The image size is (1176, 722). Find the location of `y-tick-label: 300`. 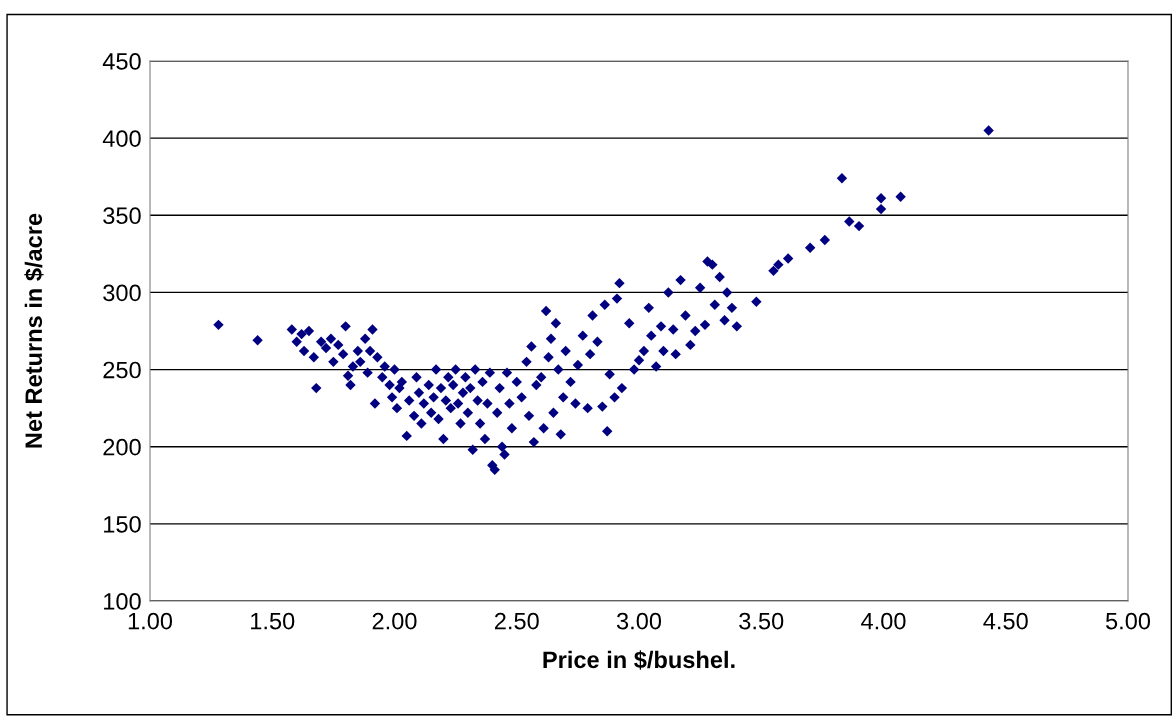

y-tick-label: 300 is located at coordinates (122, 293).